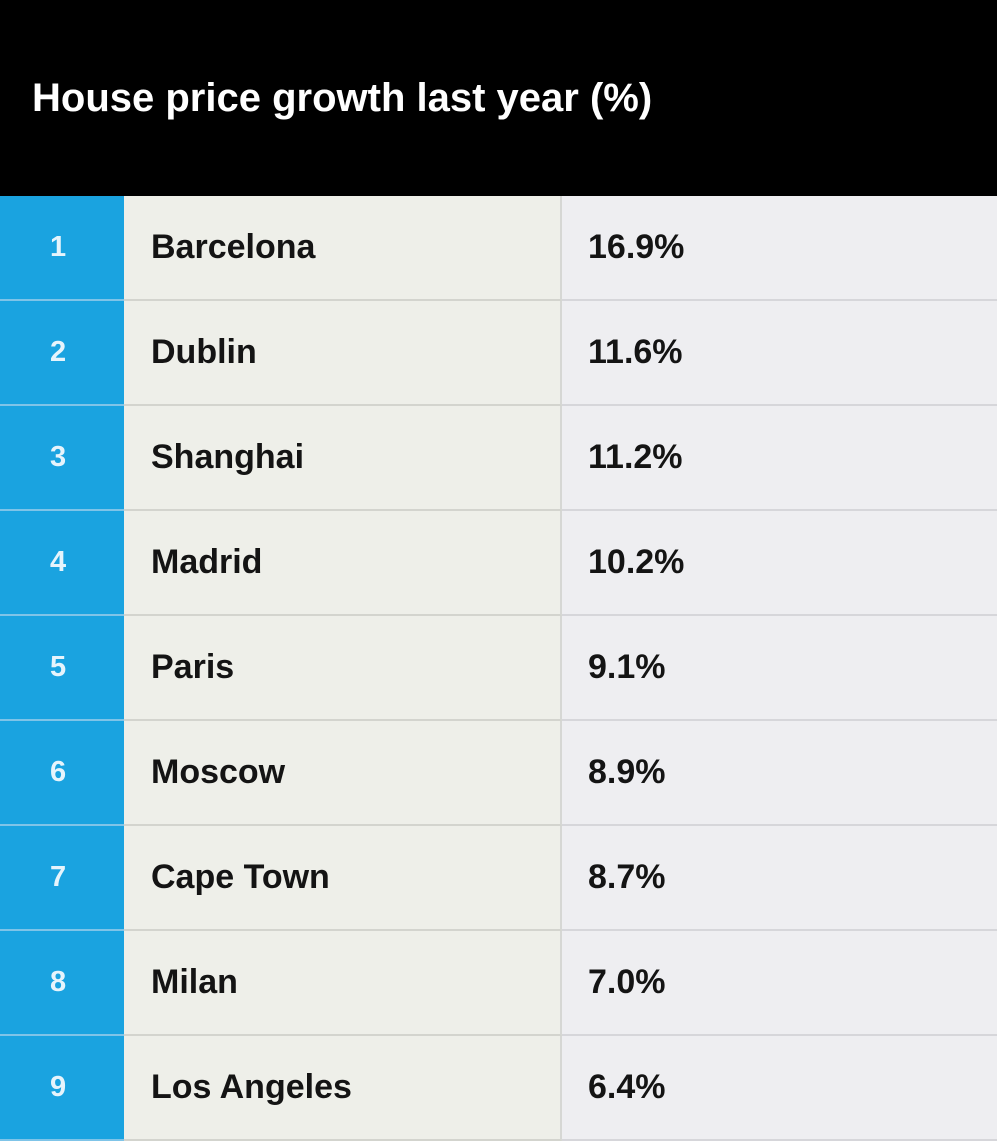 The height and width of the screenshot is (1141, 997). Describe the element at coordinates (240, 877) in the screenshot. I see `city-name: Cape Town` at that location.